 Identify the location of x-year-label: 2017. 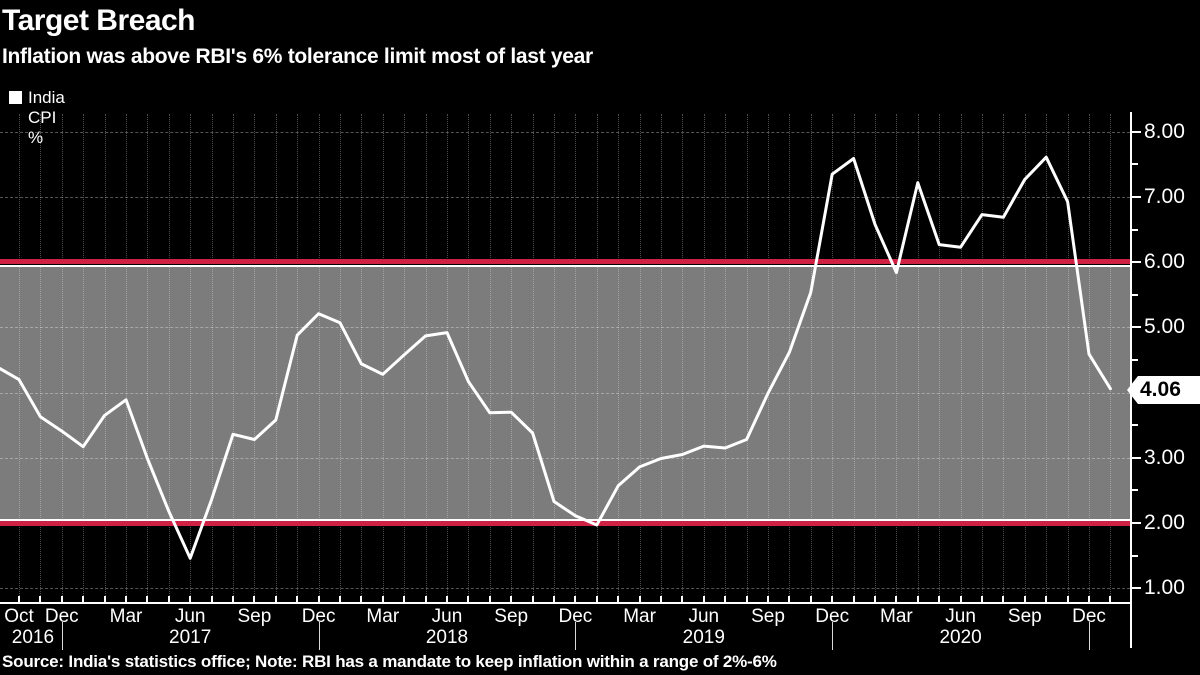
(190, 637).